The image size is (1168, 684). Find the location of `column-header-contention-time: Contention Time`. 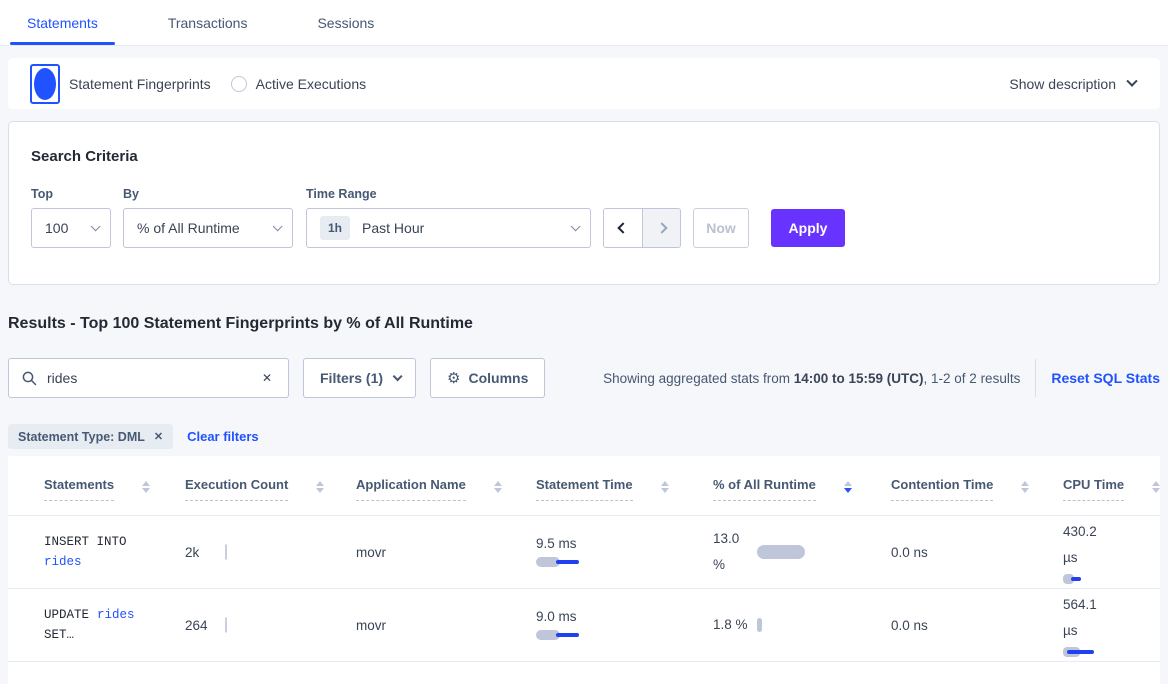

column-header-contention-time: Contention Time is located at coordinates (942, 489).